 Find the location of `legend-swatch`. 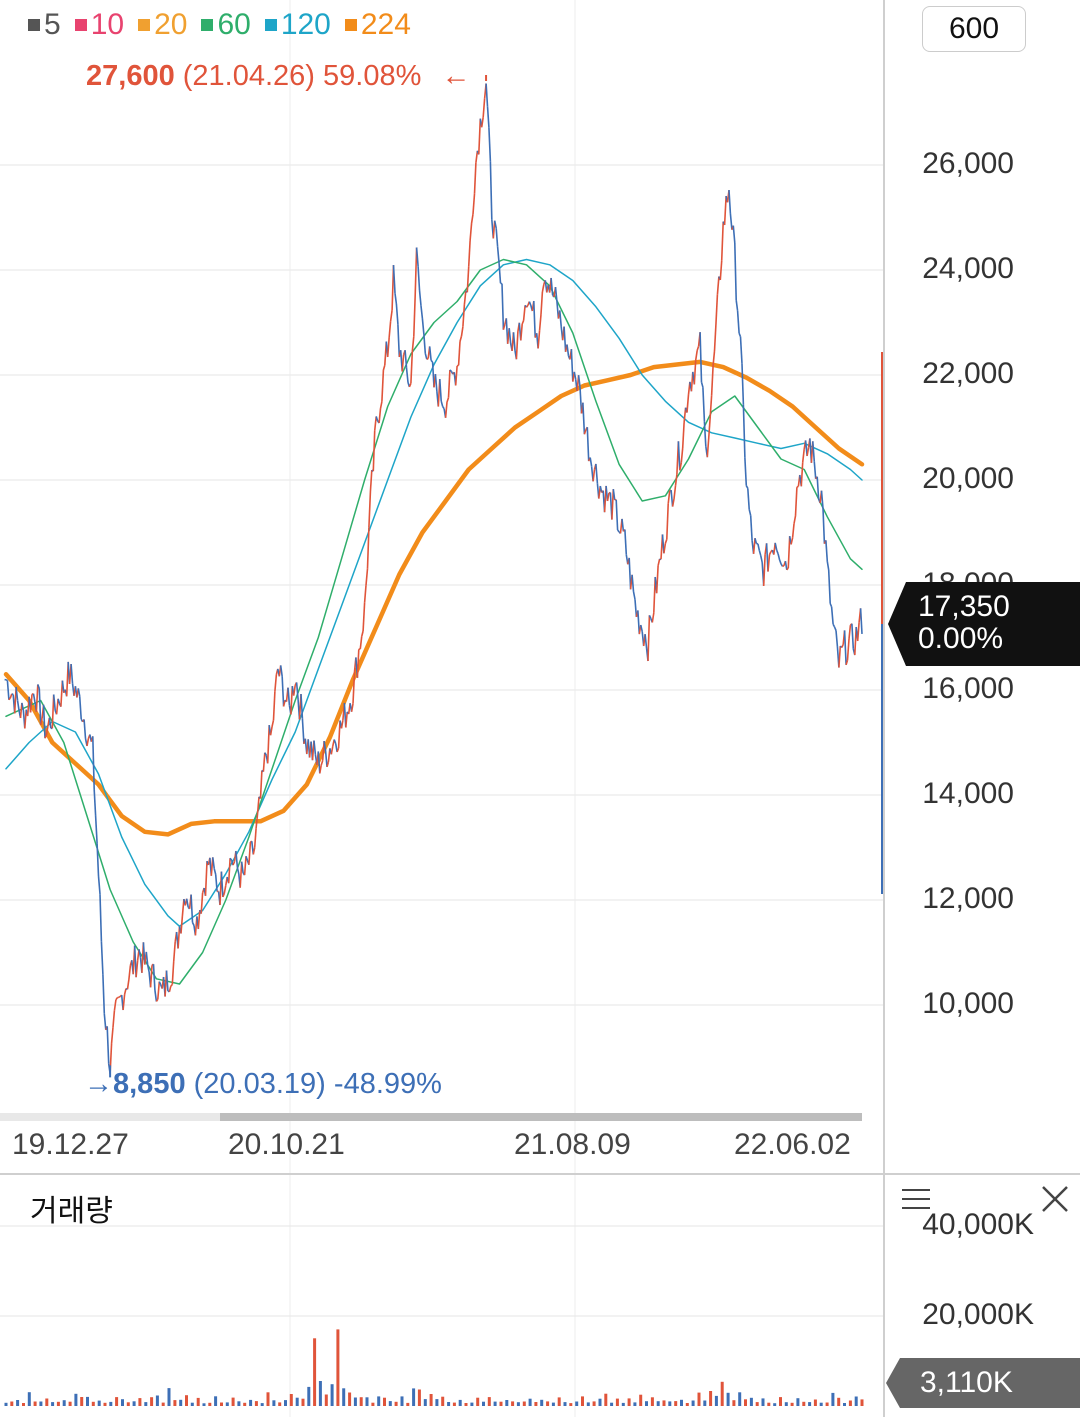

legend-swatch is located at coordinates (207, 25).